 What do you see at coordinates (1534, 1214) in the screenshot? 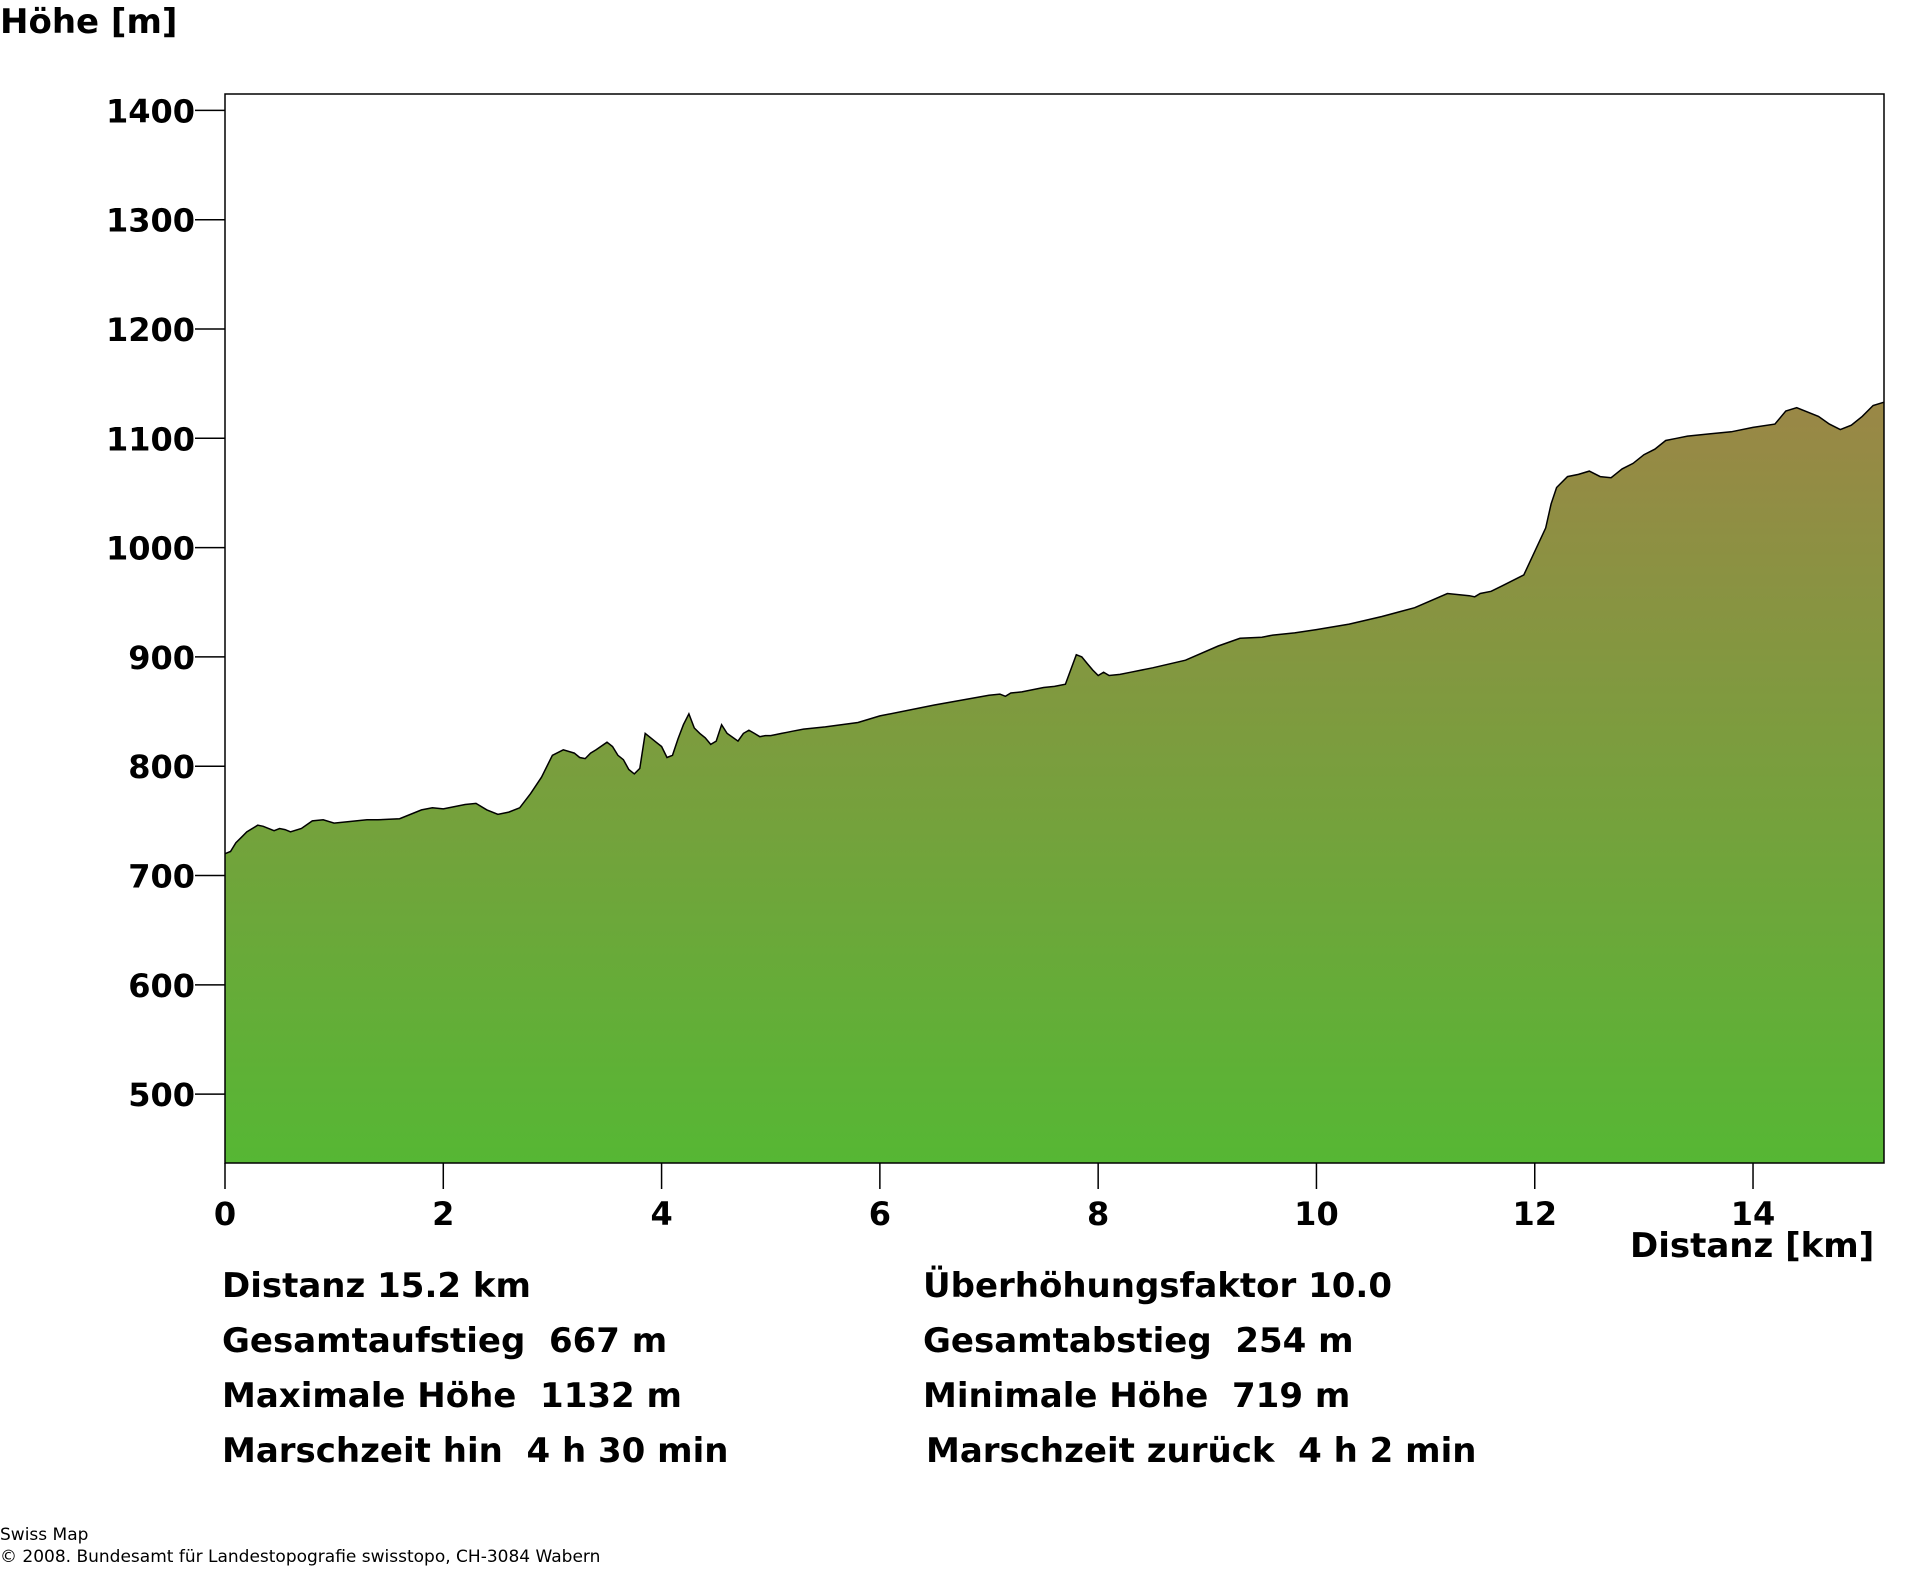
I see `x-tick-label-12: 12` at bounding box center [1534, 1214].